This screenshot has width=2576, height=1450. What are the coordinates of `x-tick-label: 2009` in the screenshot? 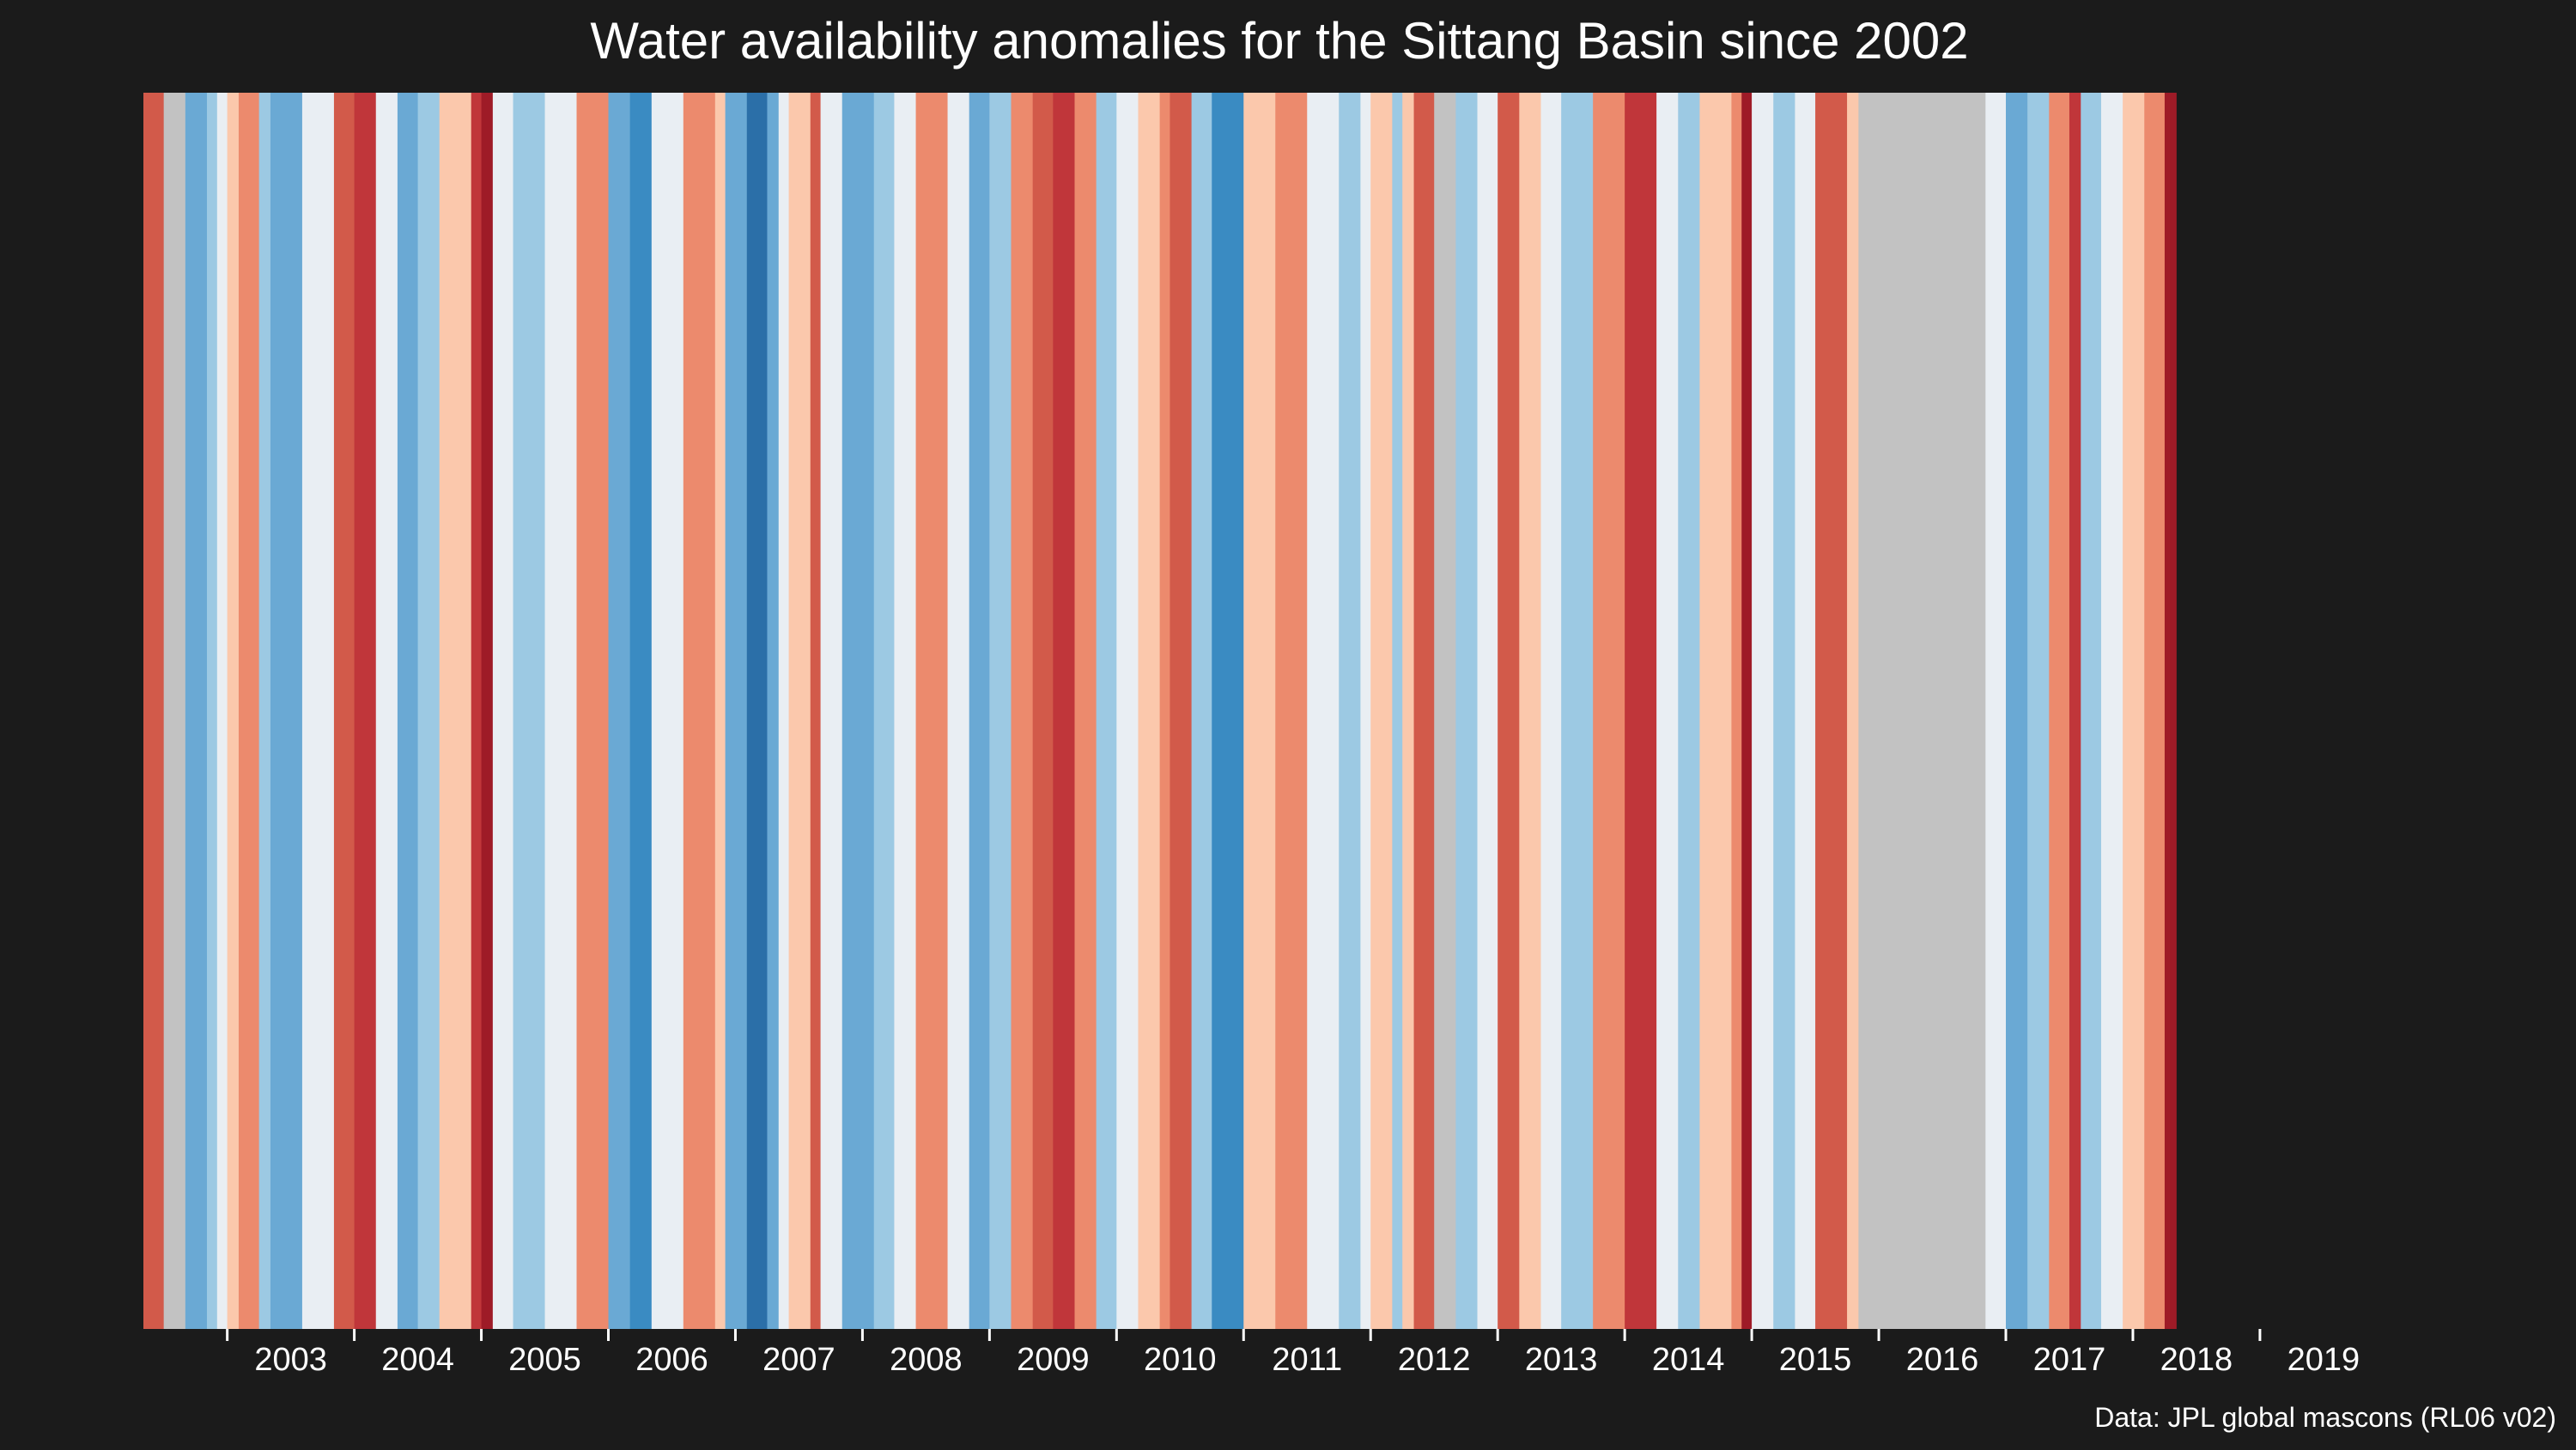 It's located at (1053, 1360).